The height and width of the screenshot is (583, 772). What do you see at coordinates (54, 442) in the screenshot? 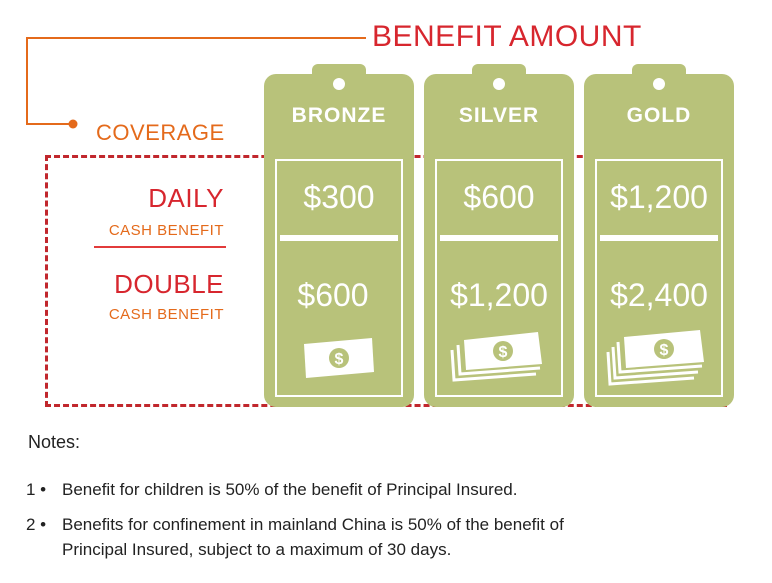
I see `notes-title: Notes:` at bounding box center [54, 442].